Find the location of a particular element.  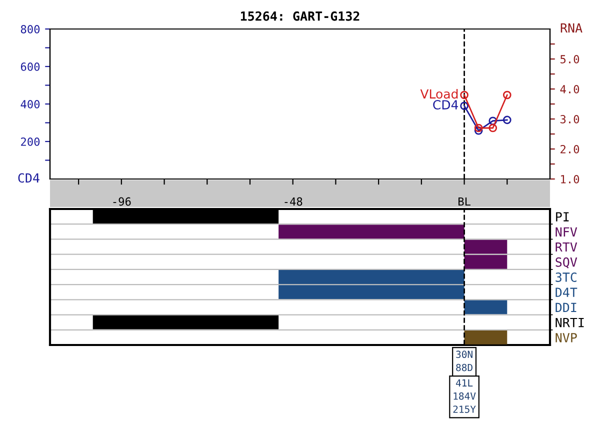

x-tick-label: -48 is located at coordinates (293, 201).